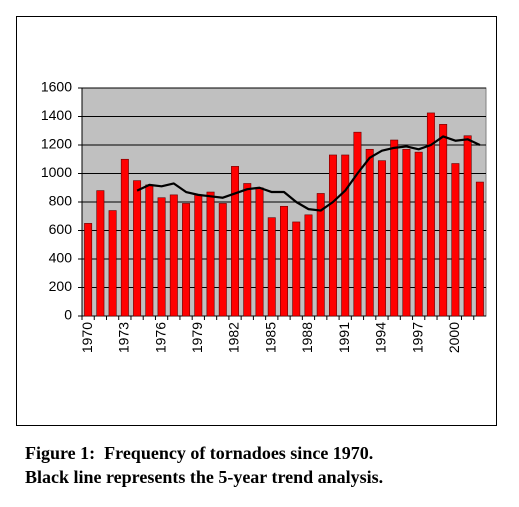  What do you see at coordinates (61, 201) in the screenshot?
I see `y-tick-label: 800` at bounding box center [61, 201].